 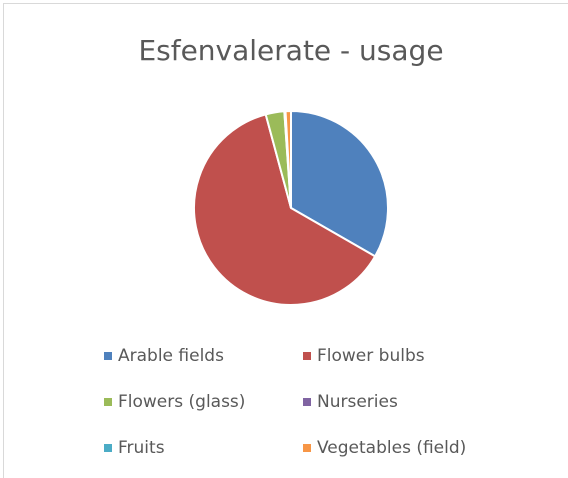 I want to click on legend-label: Arable fields, so click(x=171, y=356).